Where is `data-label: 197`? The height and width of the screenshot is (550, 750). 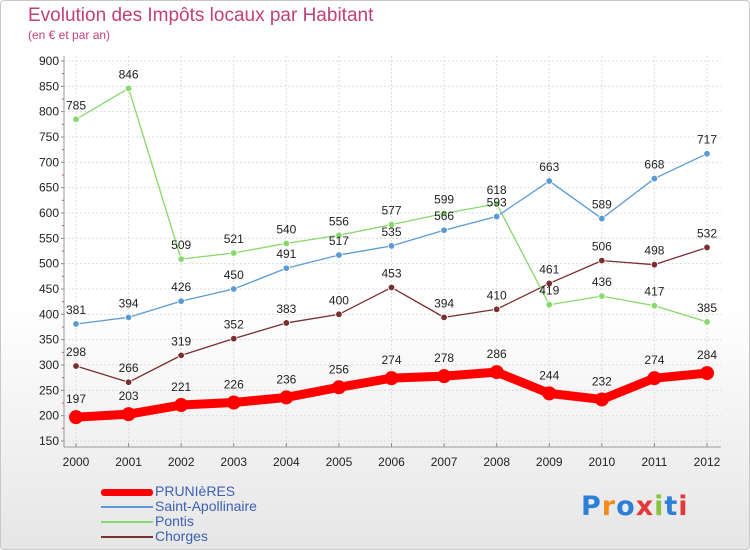 data-label: 197 is located at coordinates (76, 399).